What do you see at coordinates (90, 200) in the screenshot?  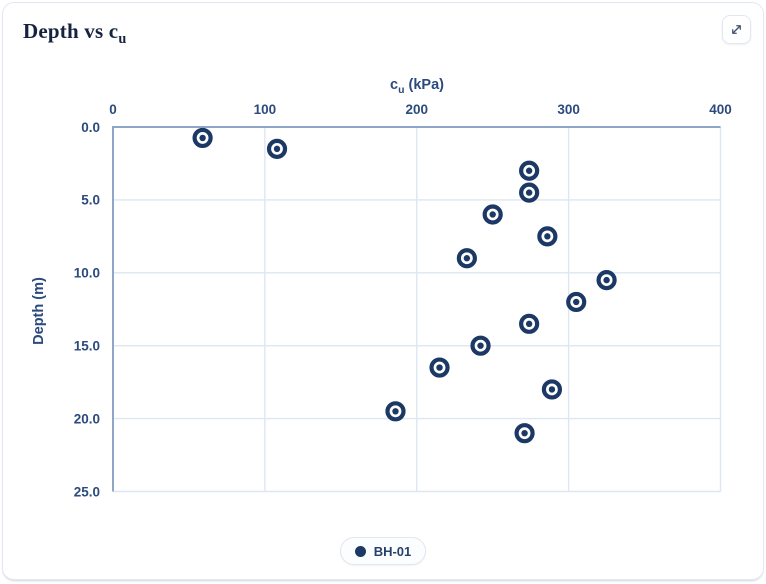 I see `y-tick-label: 5.0` at bounding box center [90, 200].